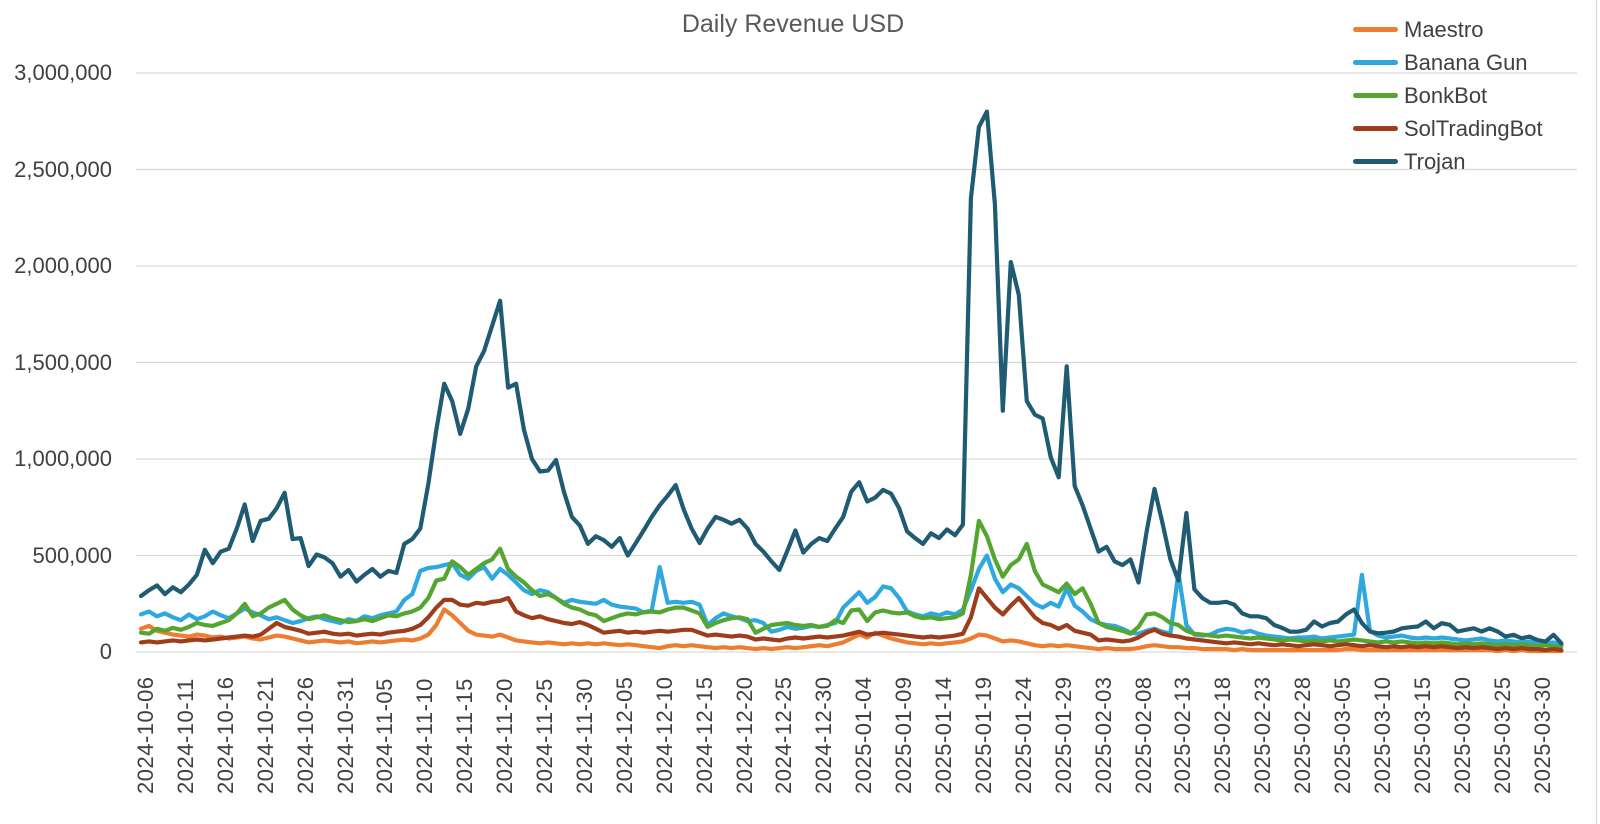 The width and height of the screenshot is (1600, 824). What do you see at coordinates (1466, 62) in the screenshot?
I see `legend-label: Banana Gun` at bounding box center [1466, 62].